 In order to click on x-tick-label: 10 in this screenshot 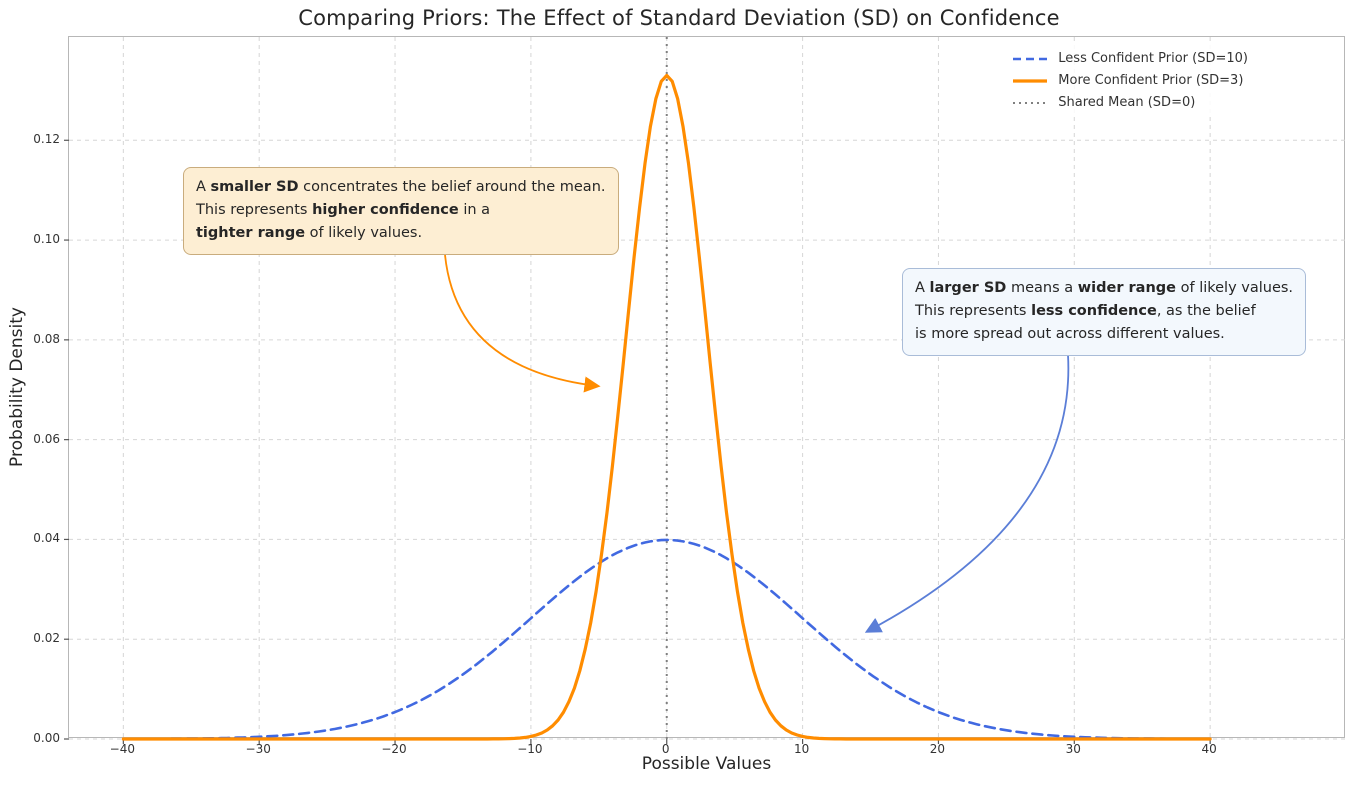, I will do `click(801, 749)`.